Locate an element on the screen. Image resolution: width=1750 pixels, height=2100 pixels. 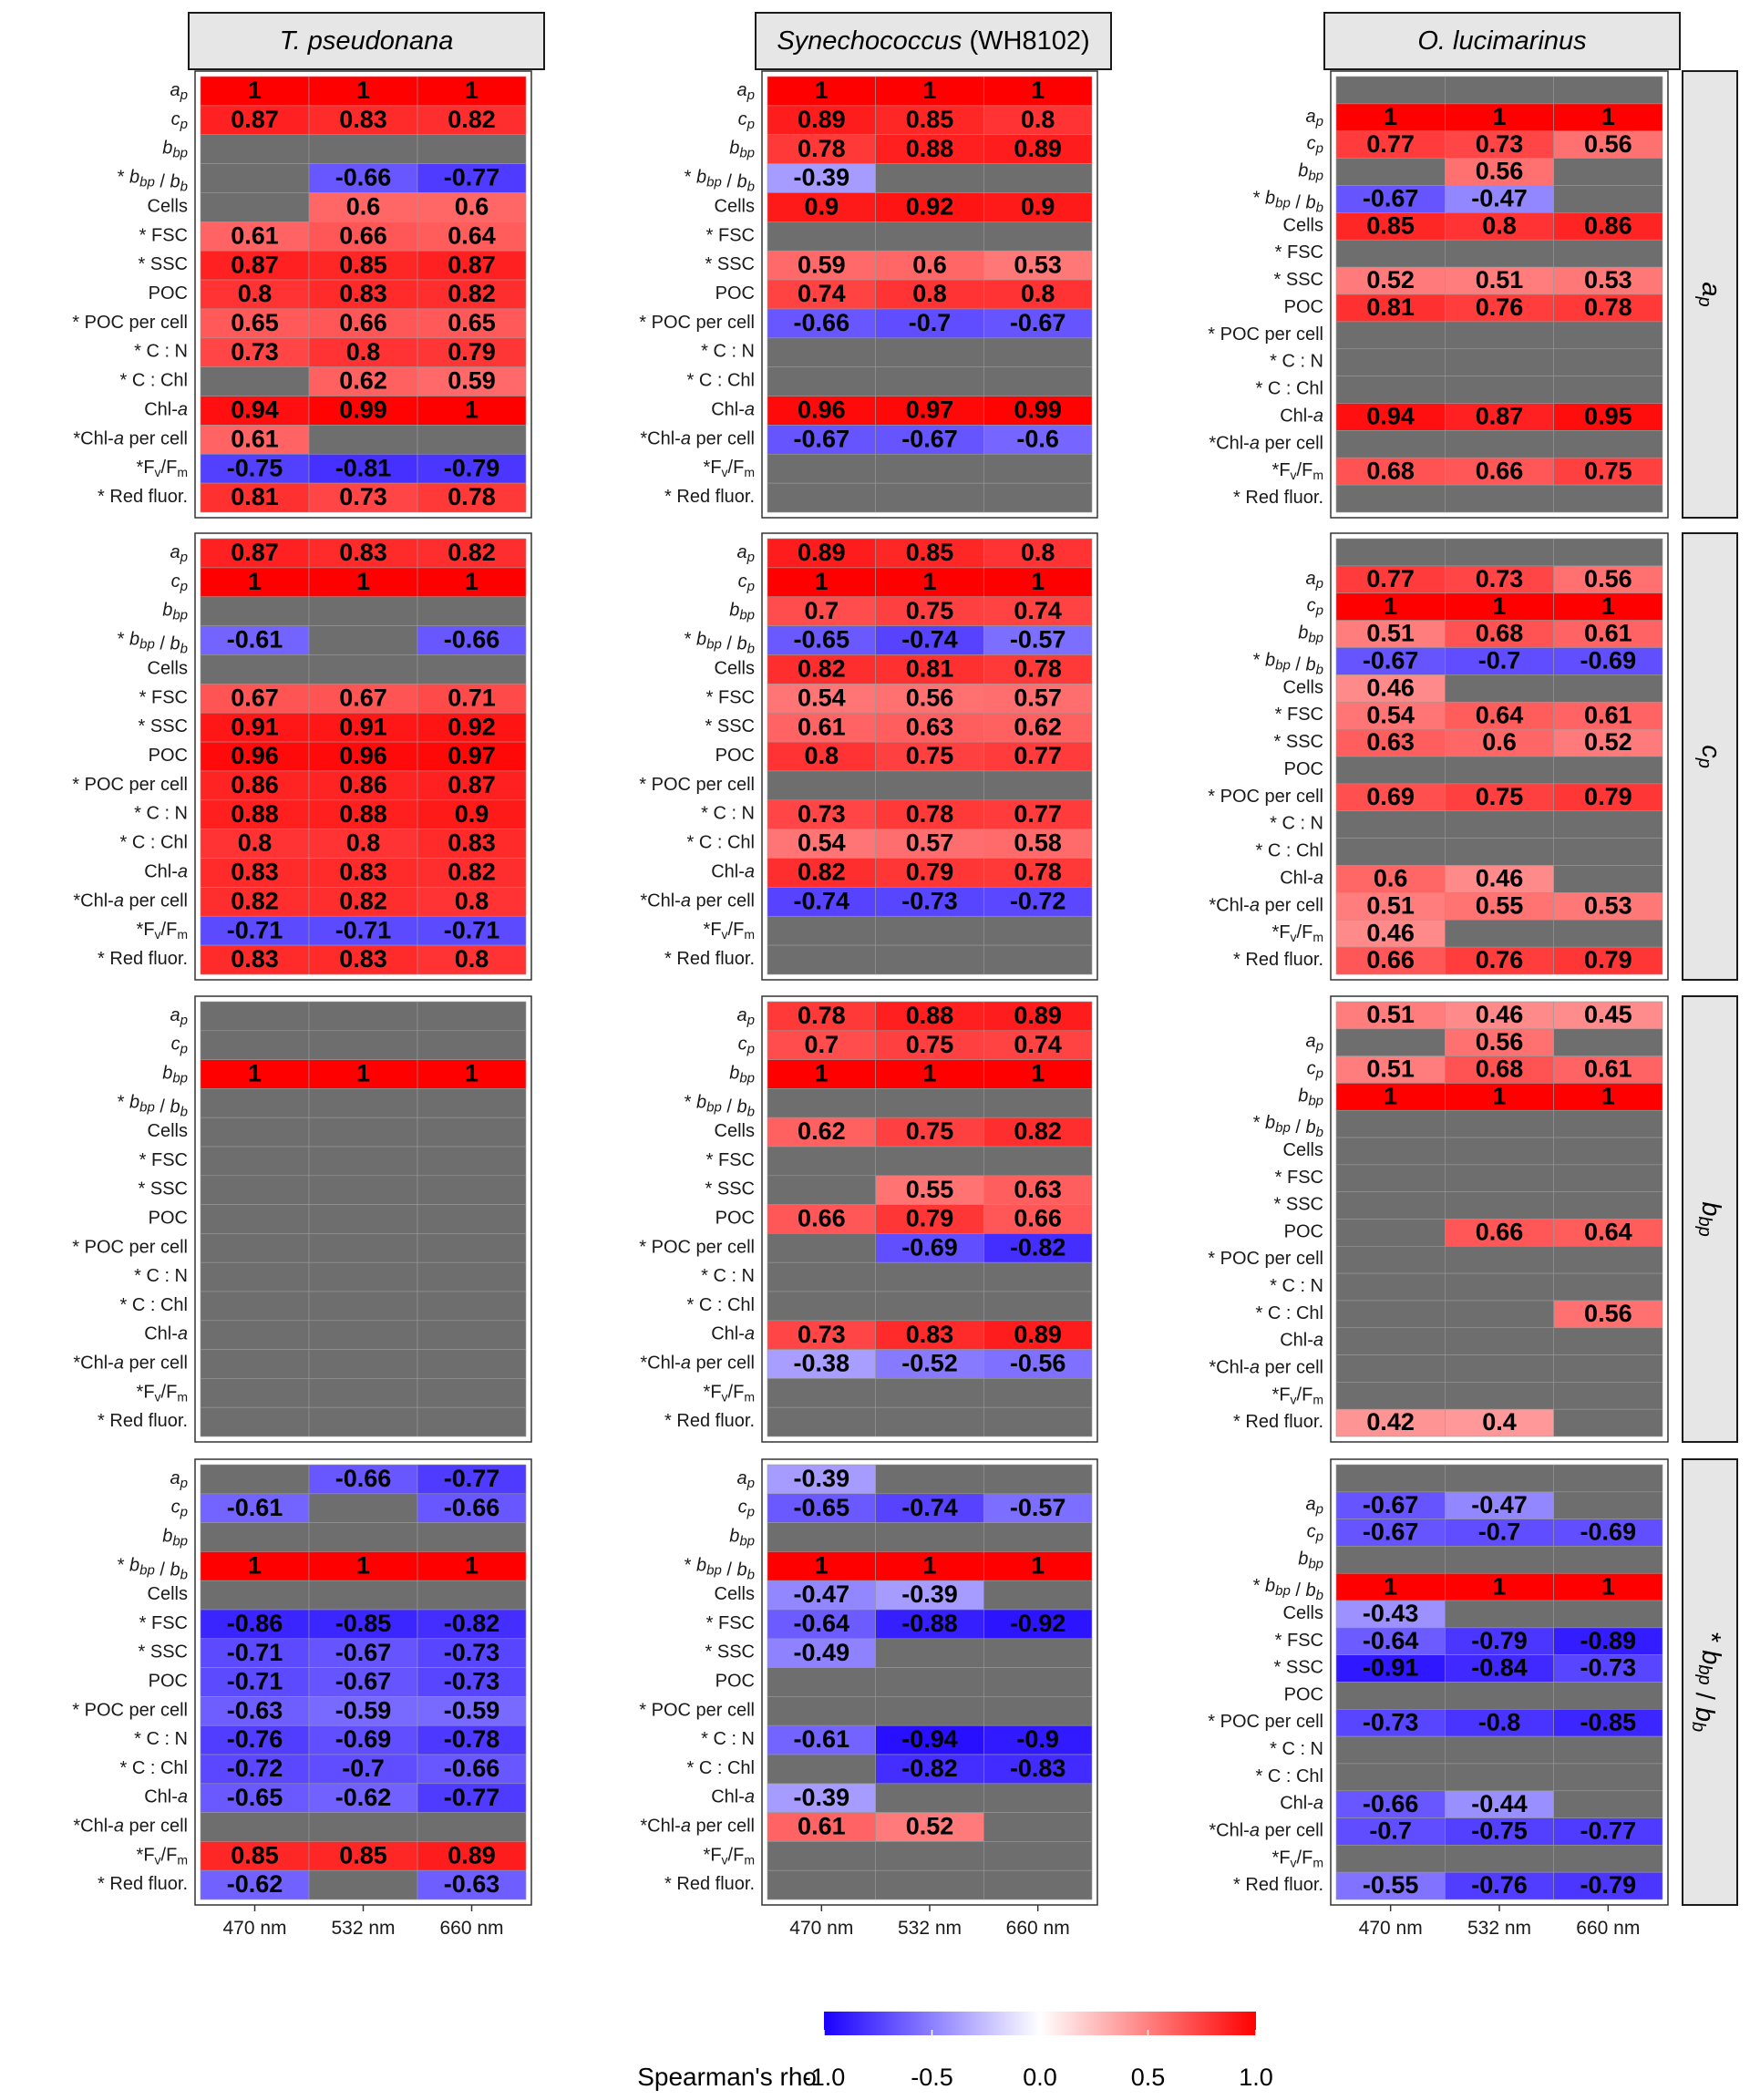
cell-value: -0.64 is located at coordinates (822, 1624).